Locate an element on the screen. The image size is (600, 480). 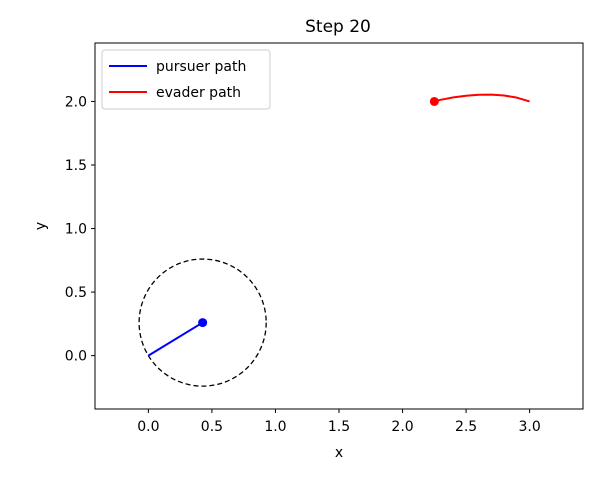
x-tick-label: 3.0 is located at coordinates (529, 427).